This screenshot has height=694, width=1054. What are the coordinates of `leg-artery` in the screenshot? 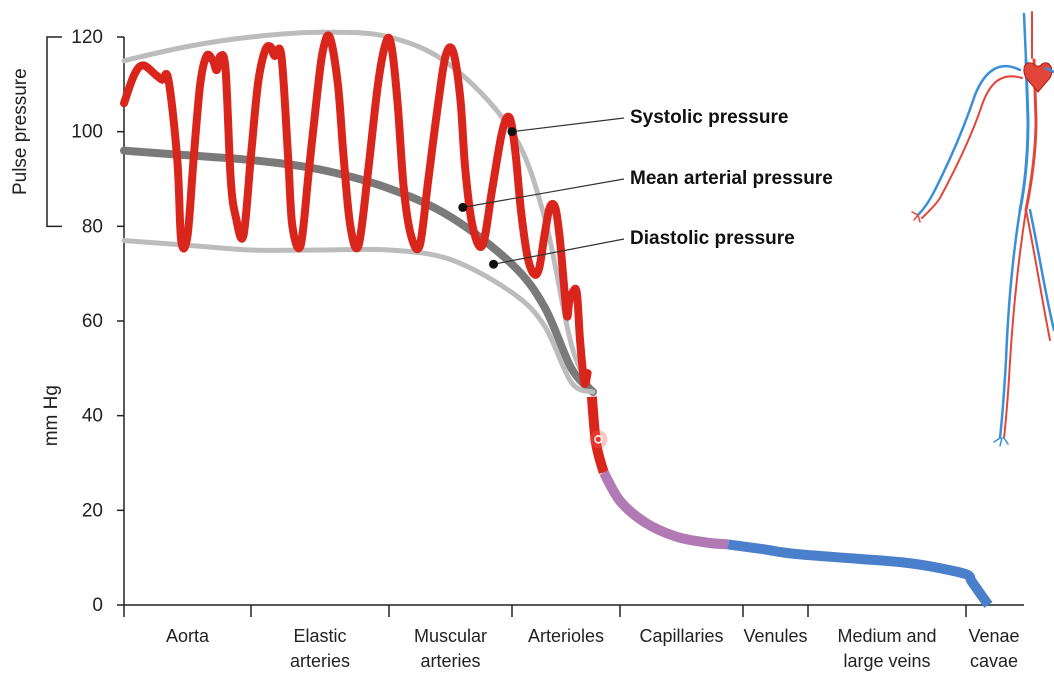 It's located at (1015, 324).